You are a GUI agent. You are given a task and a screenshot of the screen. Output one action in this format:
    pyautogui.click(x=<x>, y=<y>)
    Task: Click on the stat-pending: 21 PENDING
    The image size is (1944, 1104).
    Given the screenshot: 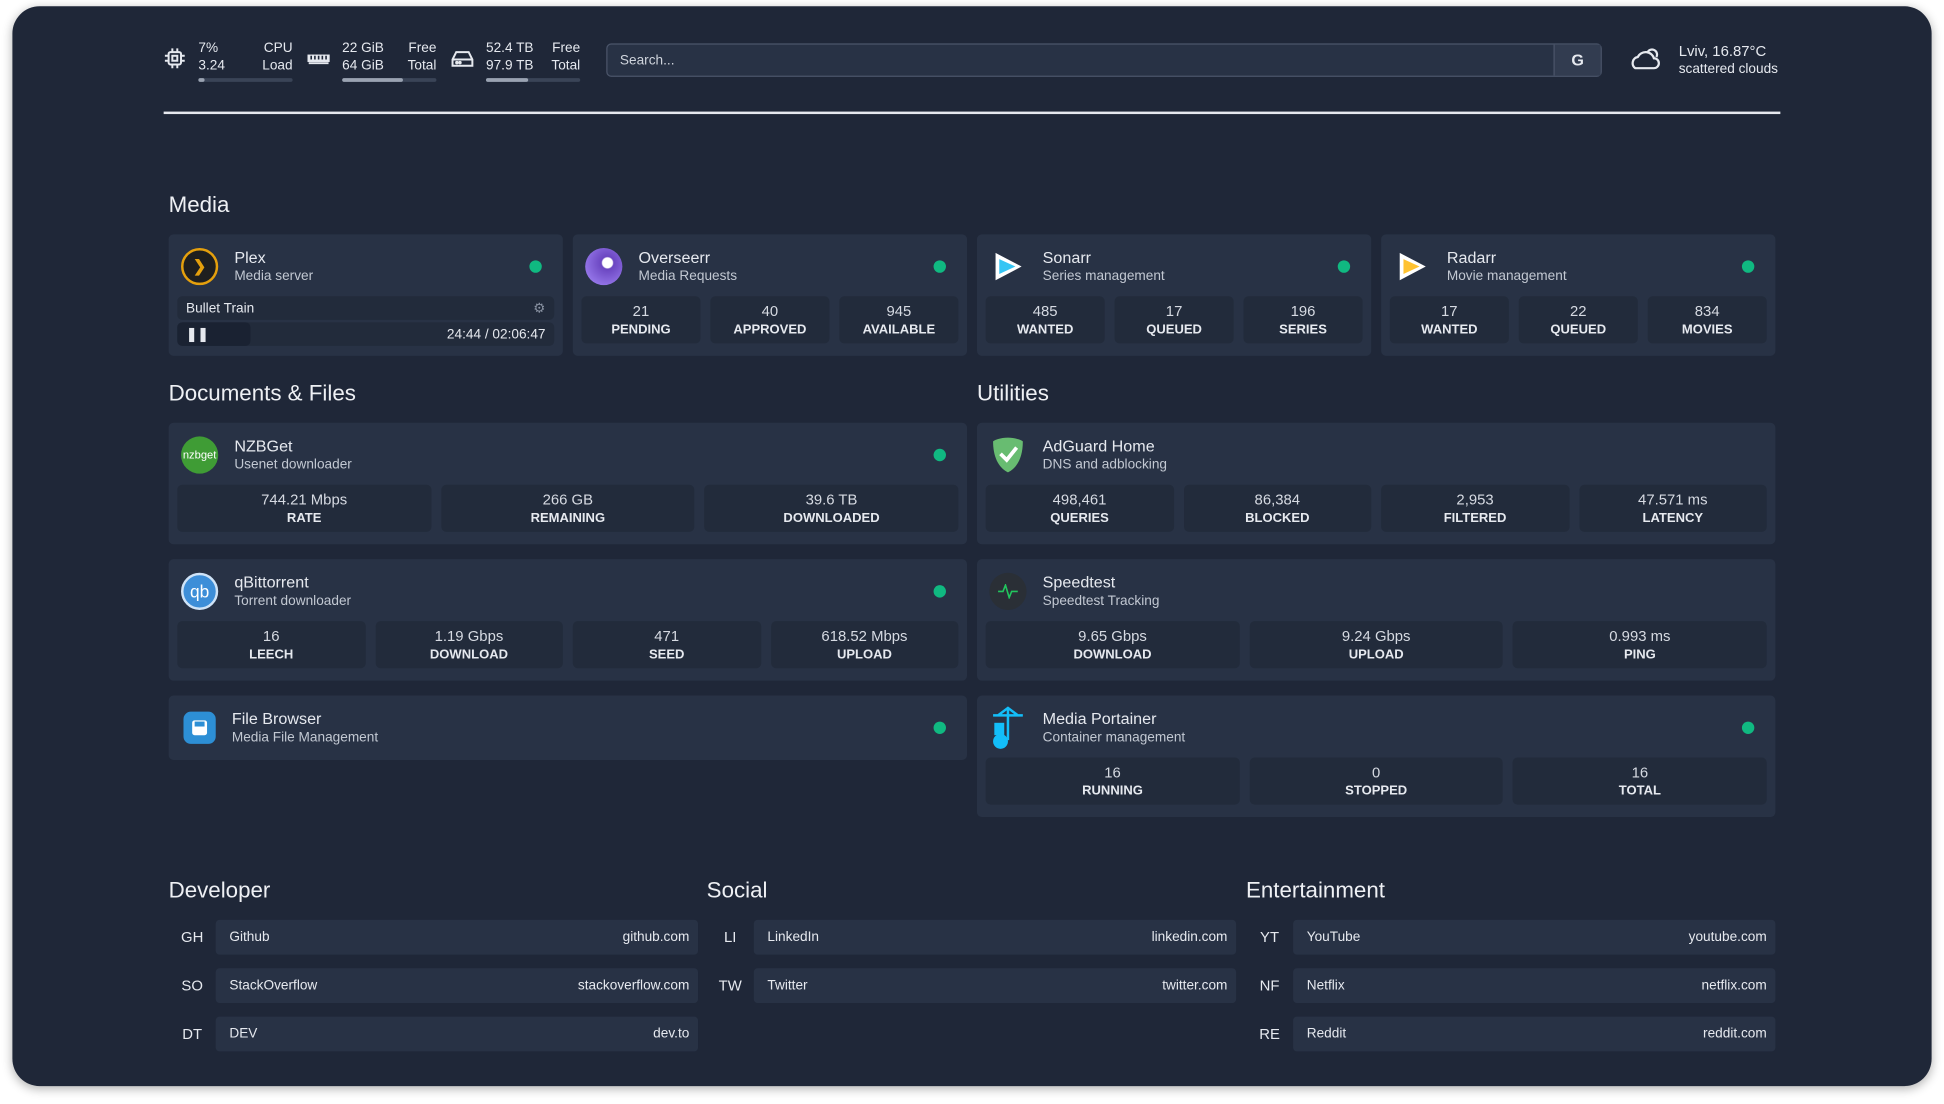 What is the action you would take?
    pyautogui.click(x=641, y=320)
    